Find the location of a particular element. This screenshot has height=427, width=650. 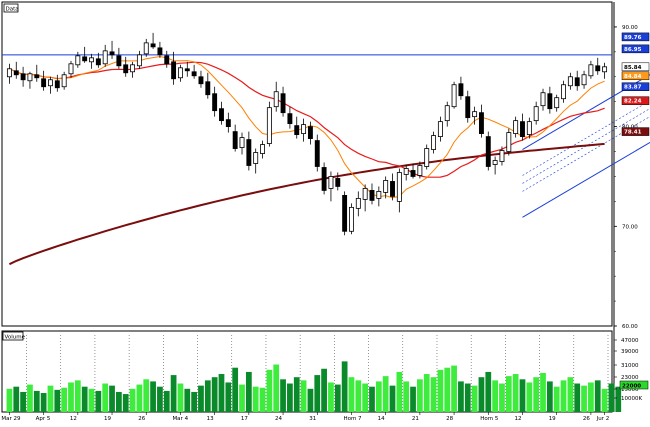

price-tag-label: 85.84 is located at coordinates (633, 68).